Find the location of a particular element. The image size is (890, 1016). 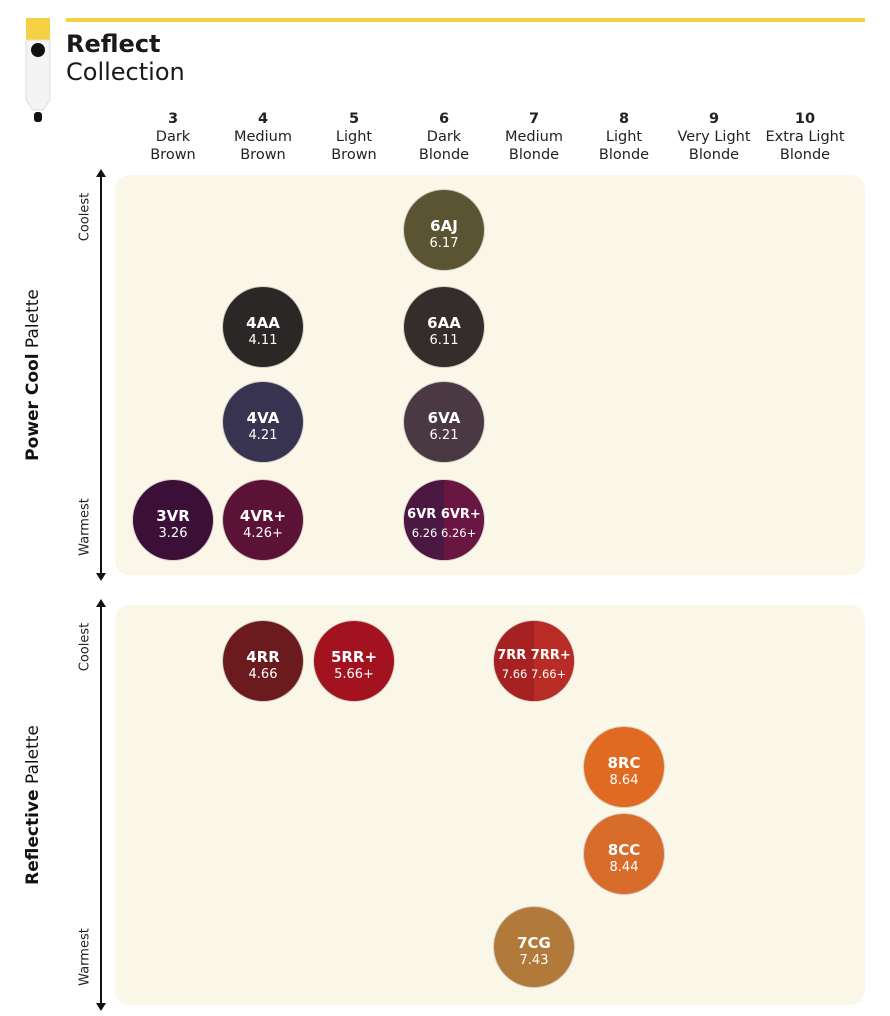

color-swatch: 7RR 7RR+ 7.66 7.66+ is located at coordinates (534, 661).